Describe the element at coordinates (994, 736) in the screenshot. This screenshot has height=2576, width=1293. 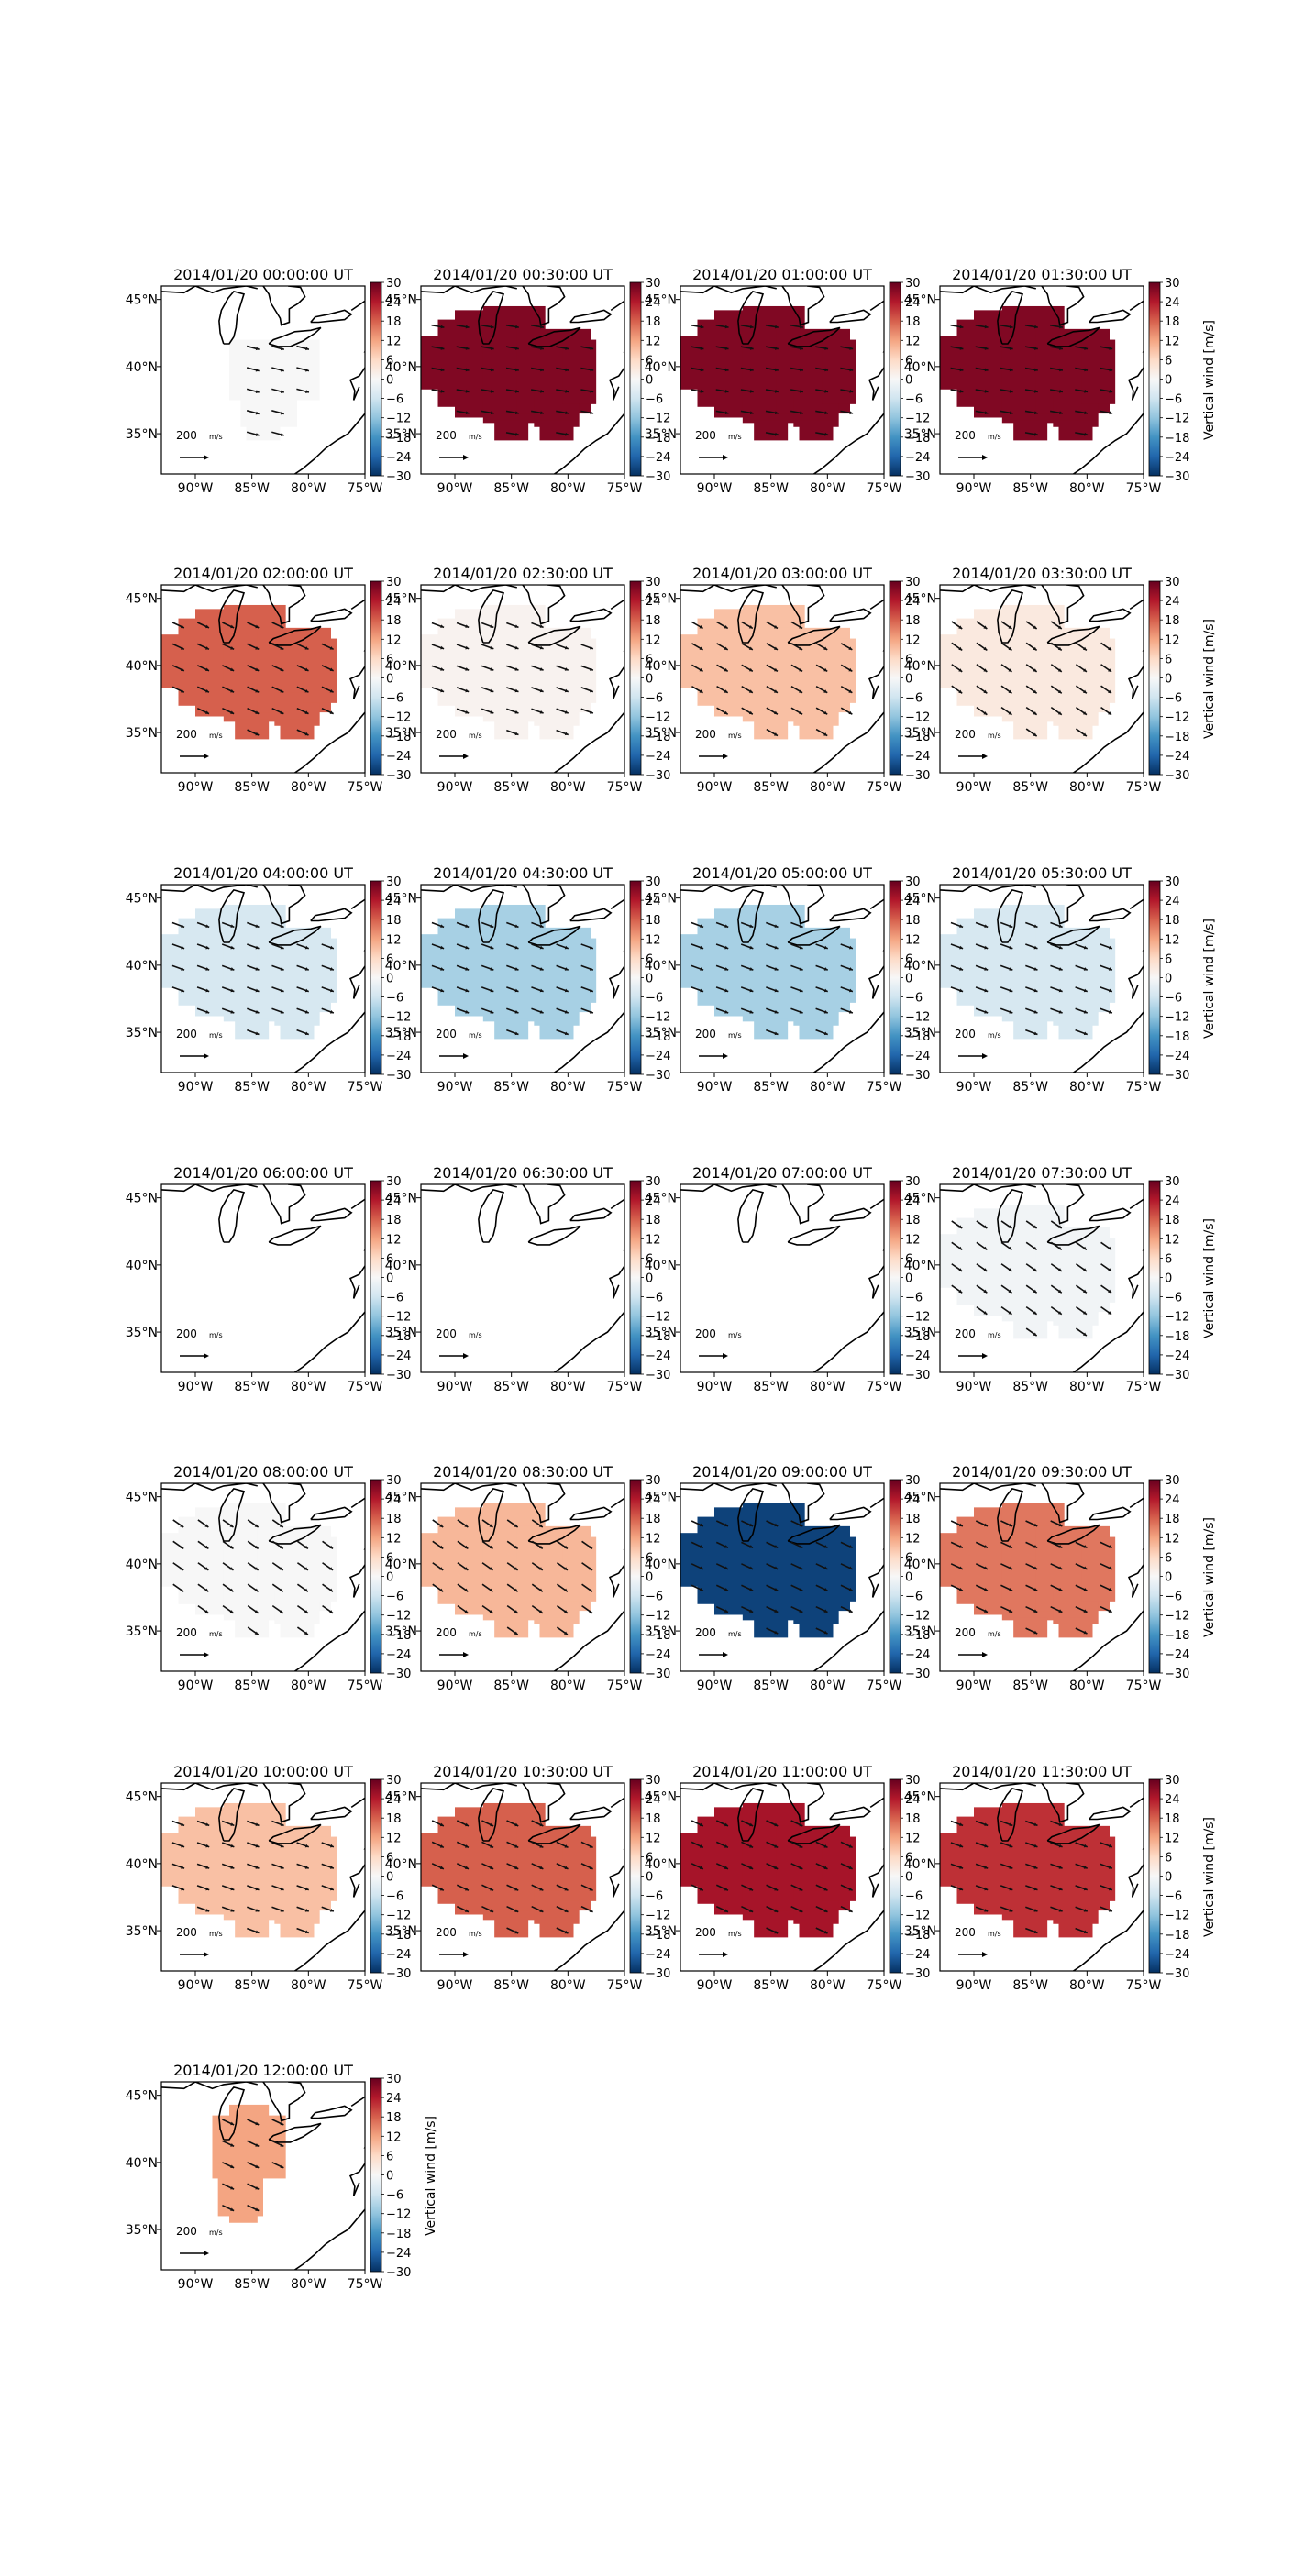
I see `reference-arrow-unit: m/s` at that location.